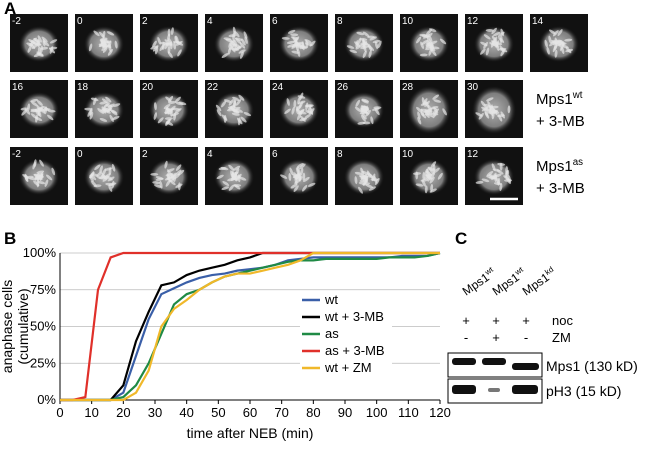 This screenshot has width=664, height=449. I want to click on time-label: 8, so click(340, 21).